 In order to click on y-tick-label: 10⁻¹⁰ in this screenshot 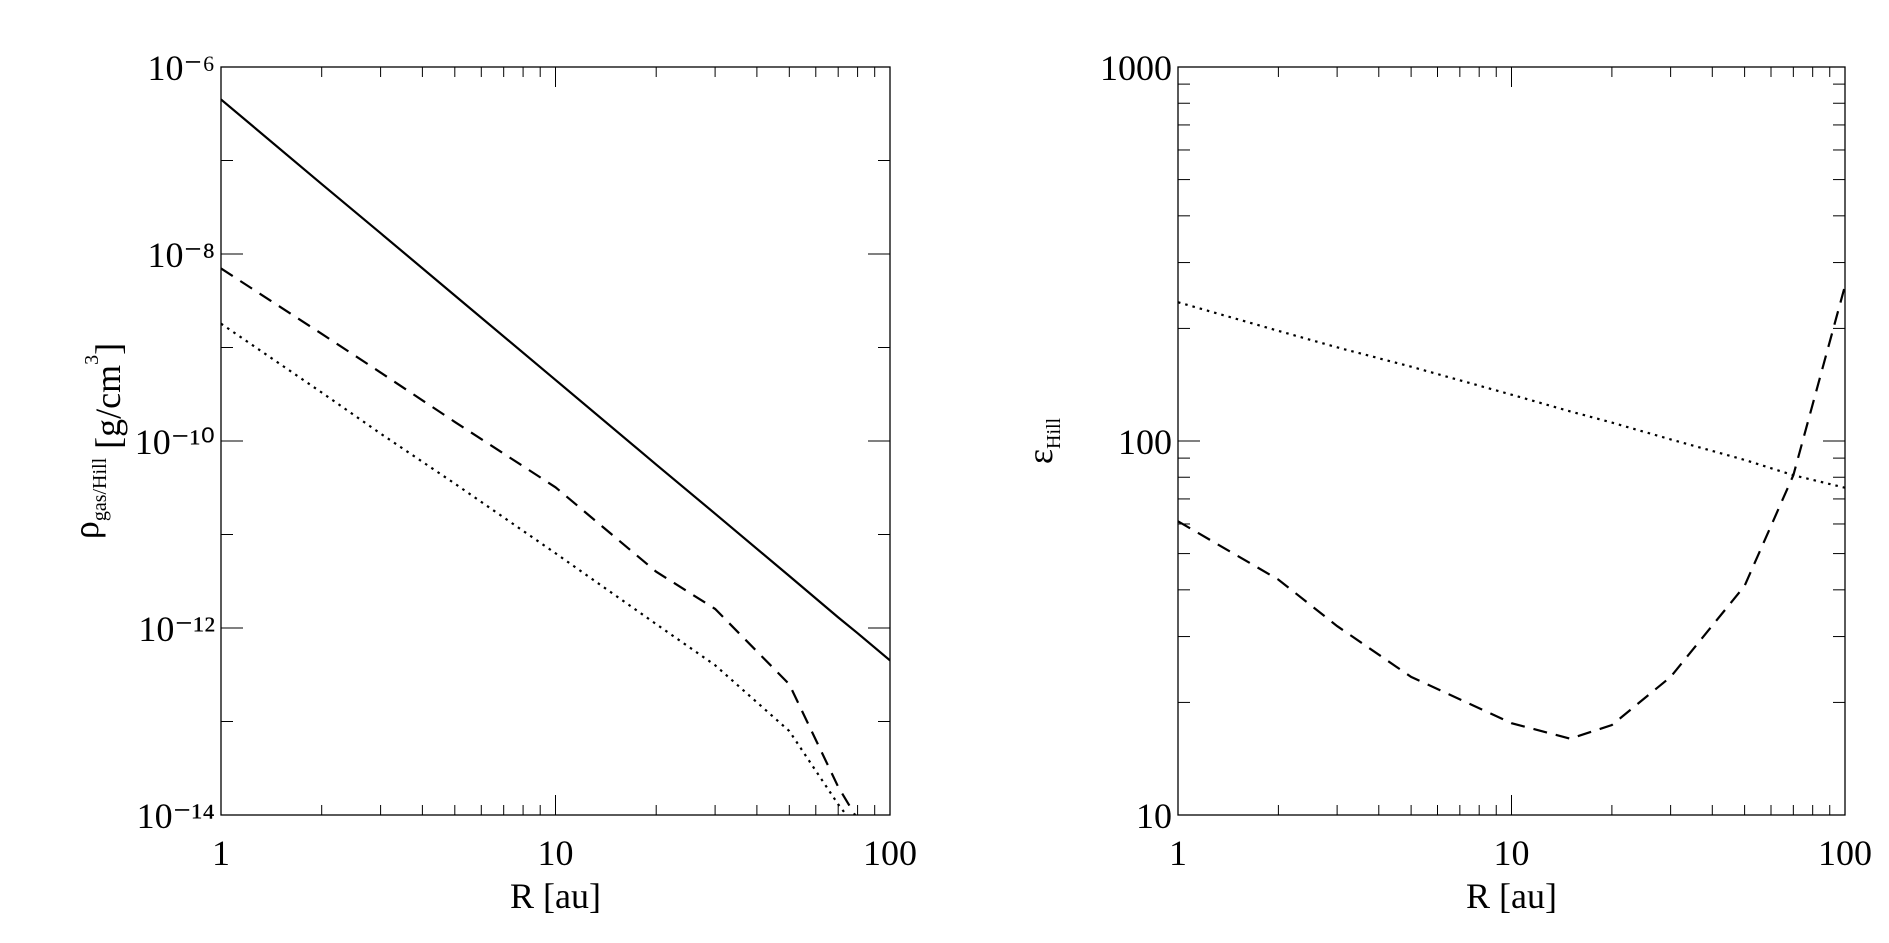, I will do `click(175, 442)`.